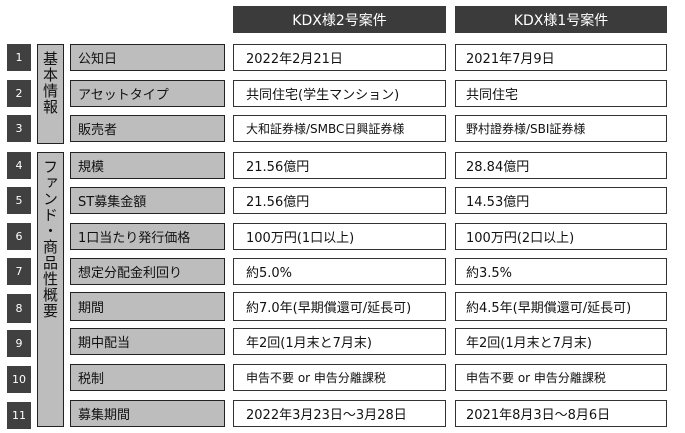  I want to click on kdx1-value: 申告不要 or 申告分離課税, so click(561, 377).